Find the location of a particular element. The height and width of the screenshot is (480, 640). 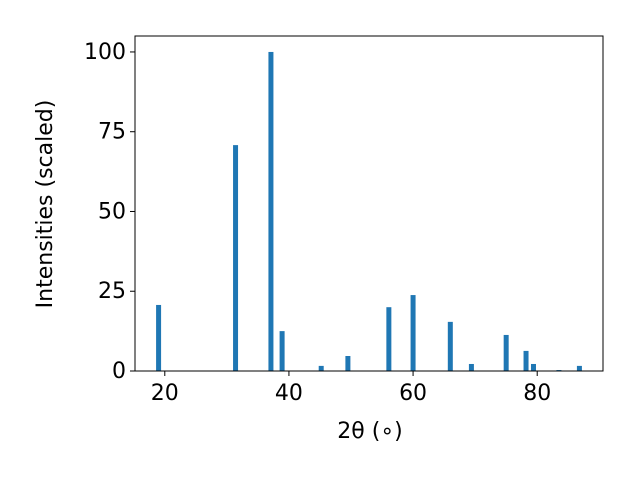

x-tick-label: 20 is located at coordinates (165, 393).